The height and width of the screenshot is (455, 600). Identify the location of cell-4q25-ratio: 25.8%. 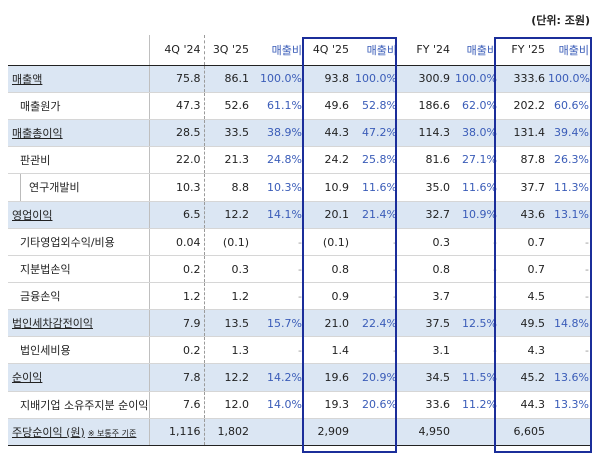
(376, 160).